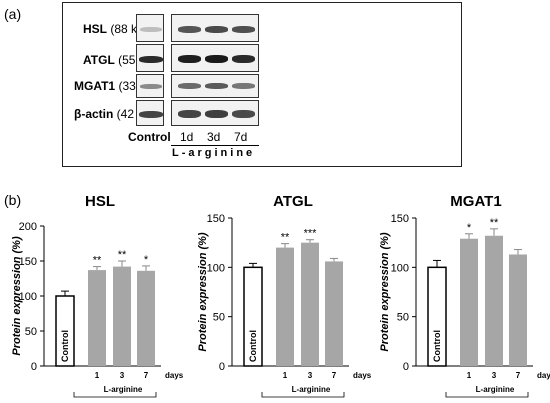 The image size is (550, 403). What do you see at coordinates (215, 113) in the screenshot?
I see `blot-treated-beta-actin` at bounding box center [215, 113].